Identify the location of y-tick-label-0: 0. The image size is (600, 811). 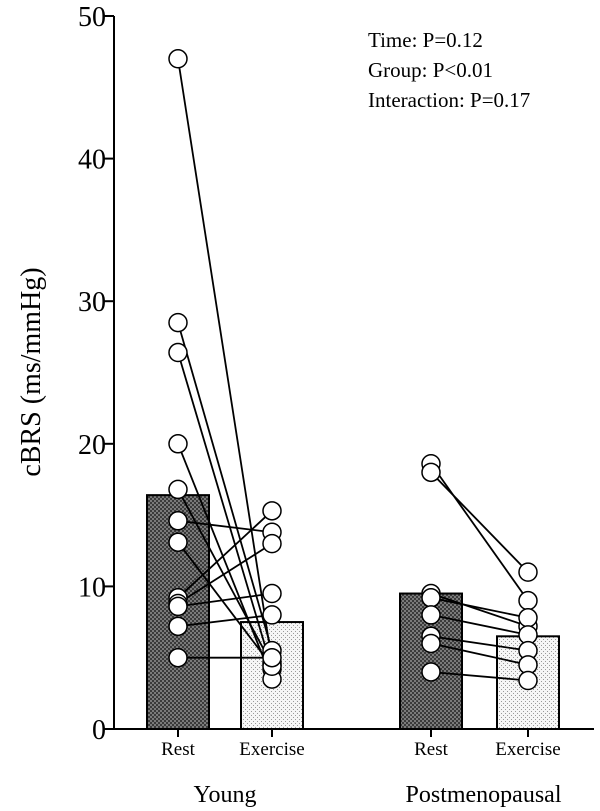
(99, 730).